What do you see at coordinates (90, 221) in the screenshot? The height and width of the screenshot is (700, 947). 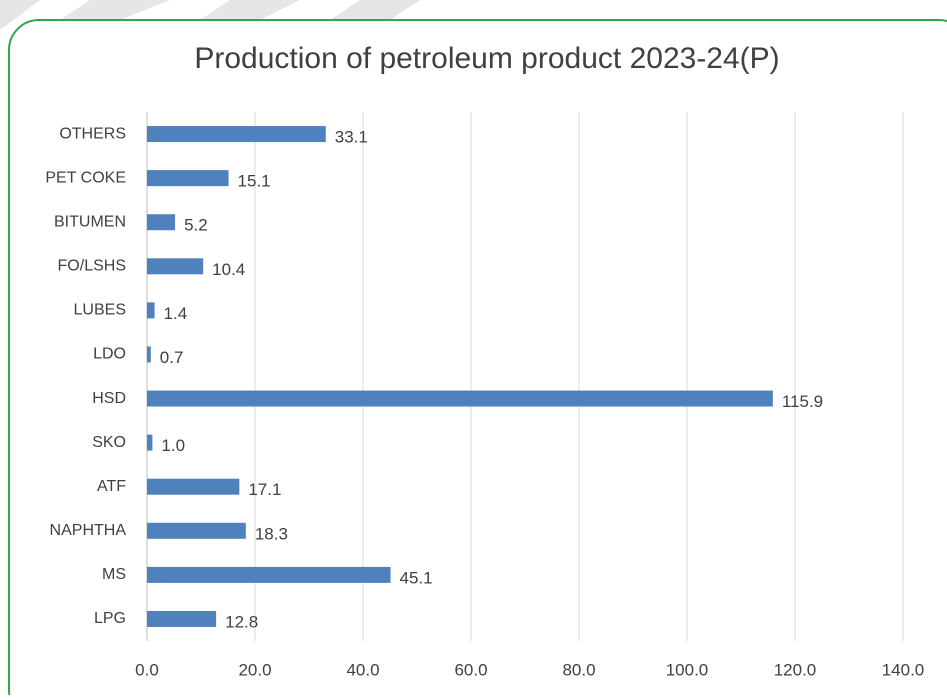 I see `y-tick-label: BITUMEN` at bounding box center [90, 221].